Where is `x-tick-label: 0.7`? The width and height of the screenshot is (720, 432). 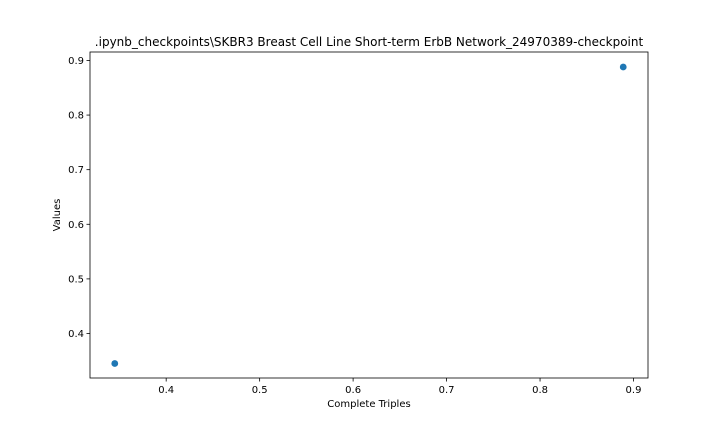
x-tick-label: 0.7 is located at coordinates (447, 390).